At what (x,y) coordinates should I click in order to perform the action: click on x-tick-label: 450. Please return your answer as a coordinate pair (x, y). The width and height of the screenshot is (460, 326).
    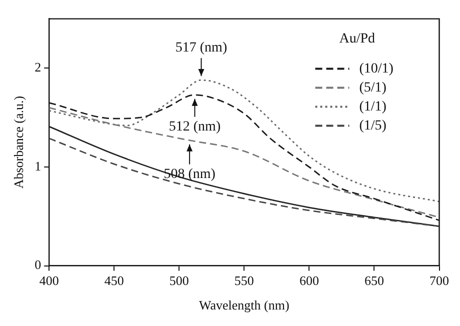
    Looking at the image, I should click on (114, 280).